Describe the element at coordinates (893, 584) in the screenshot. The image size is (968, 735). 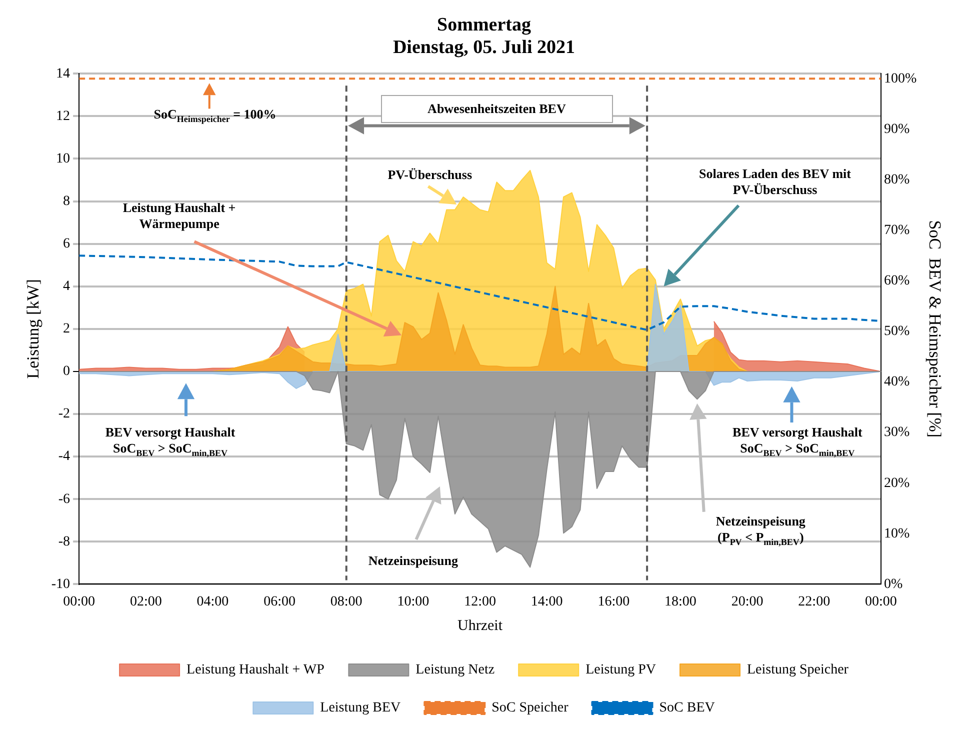
I see `y2-tick-label: 0%` at that location.